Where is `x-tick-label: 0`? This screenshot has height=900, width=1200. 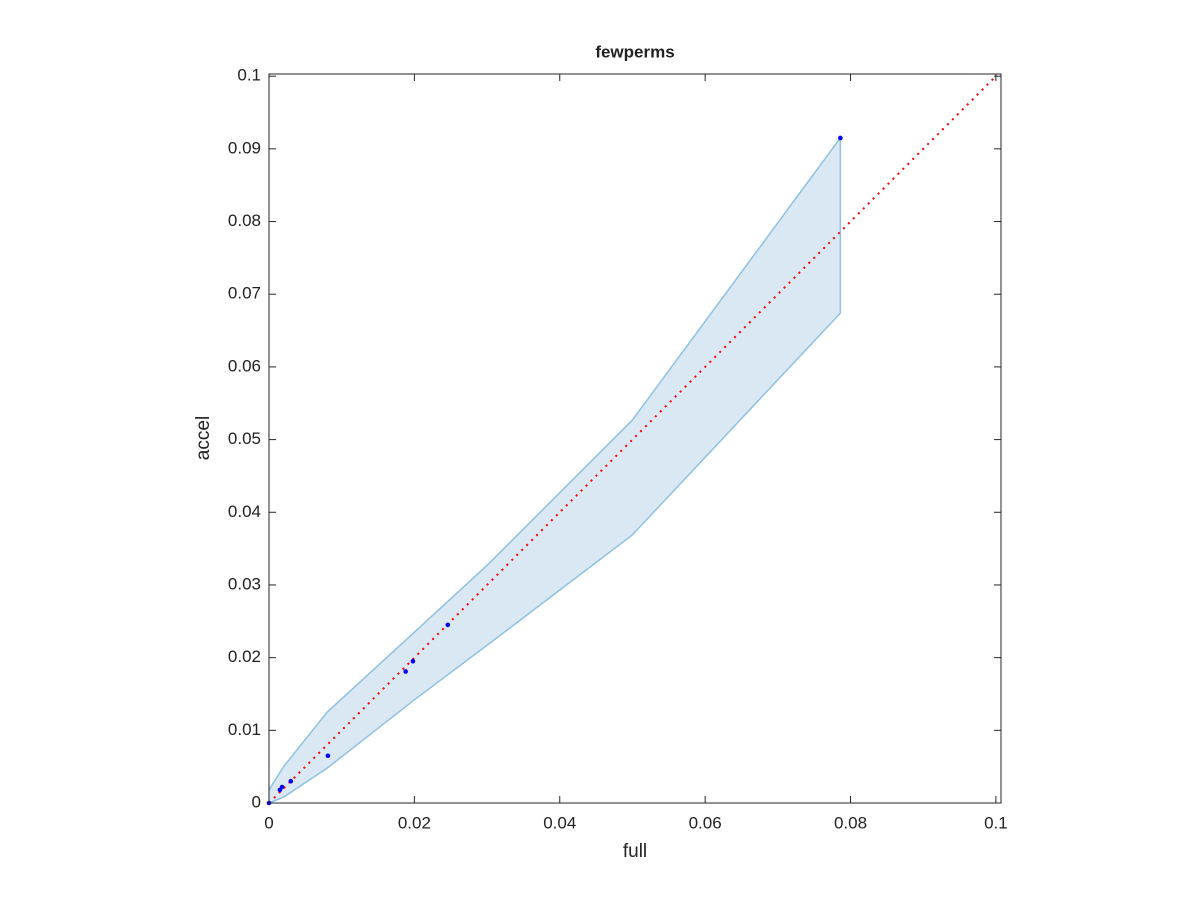
x-tick-label: 0 is located at coordinates (268, 822).